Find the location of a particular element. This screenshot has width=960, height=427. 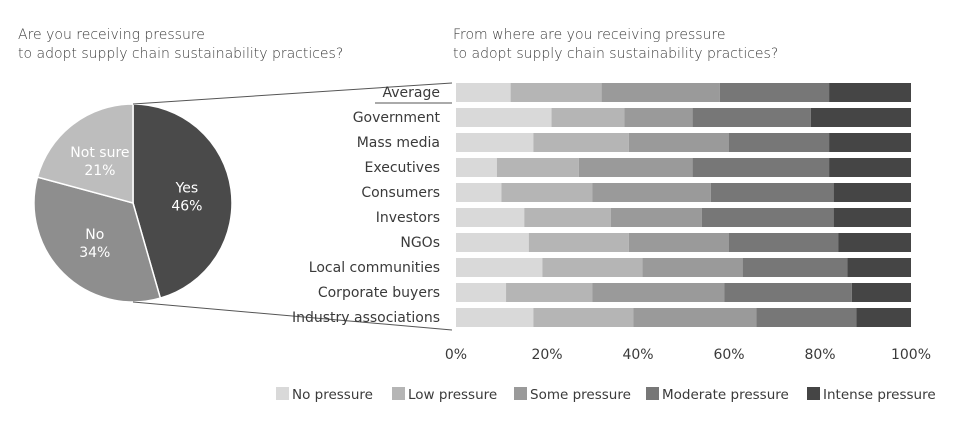

pie-slice-not-sure is located at coordinates (85, 153).